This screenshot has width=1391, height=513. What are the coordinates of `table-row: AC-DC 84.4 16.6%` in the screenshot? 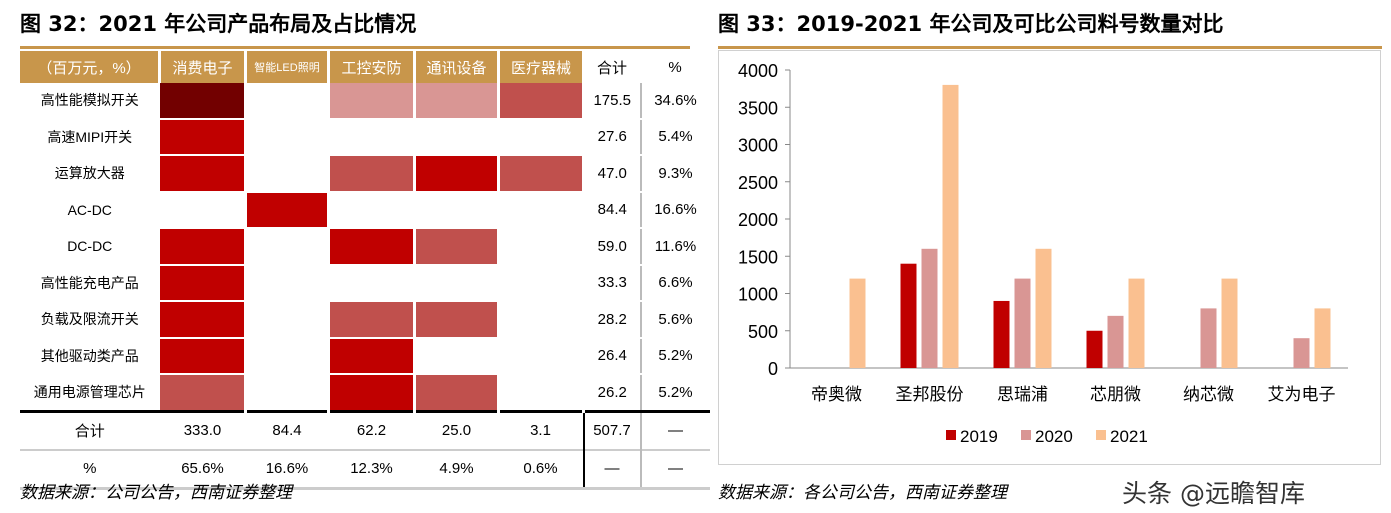 It's located at (365, 210).